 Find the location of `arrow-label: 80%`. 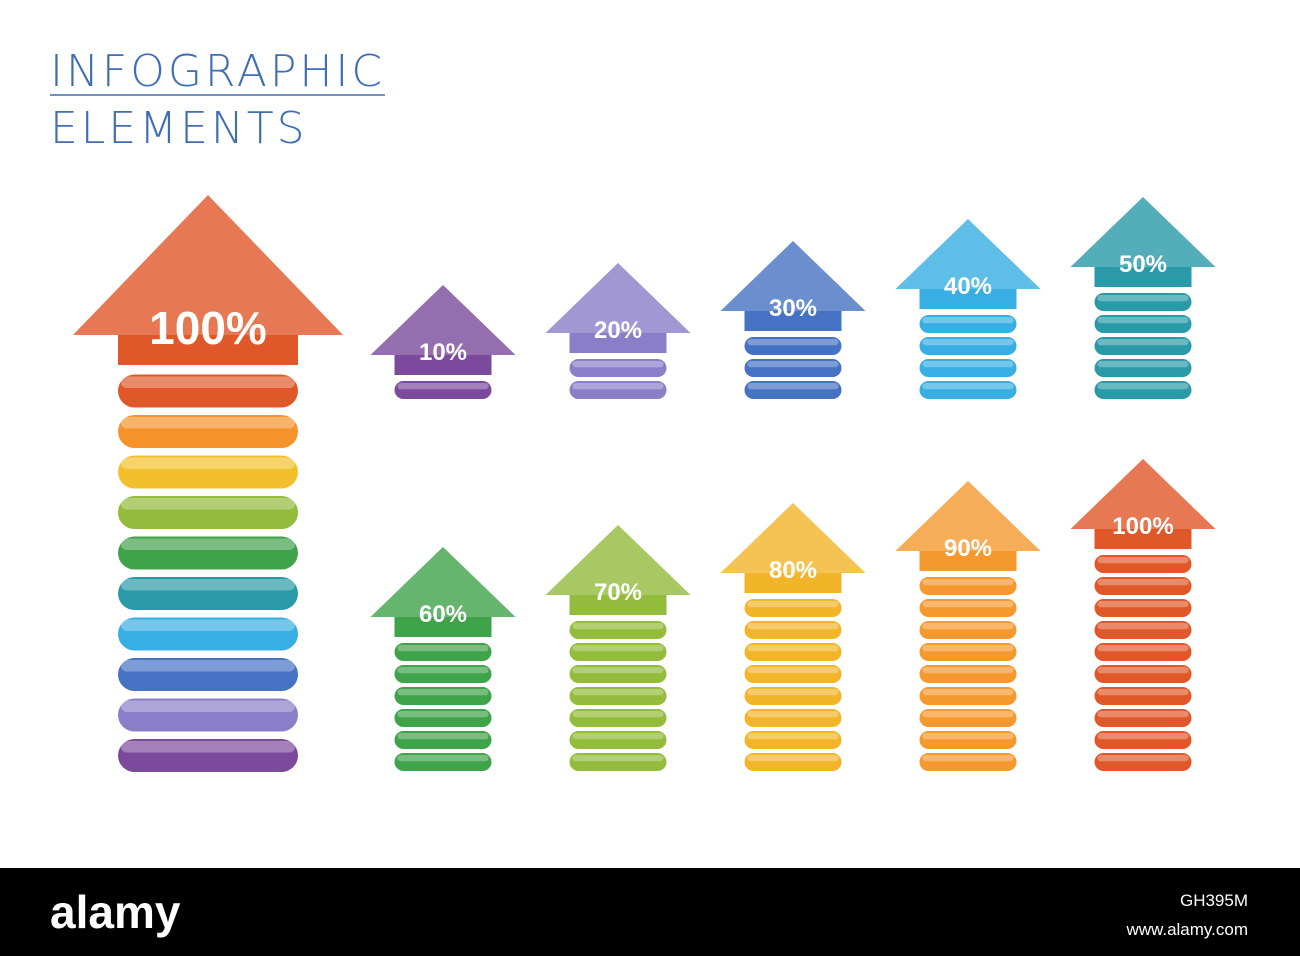

arrow-label: 80% is located at coordinates (793, 570).